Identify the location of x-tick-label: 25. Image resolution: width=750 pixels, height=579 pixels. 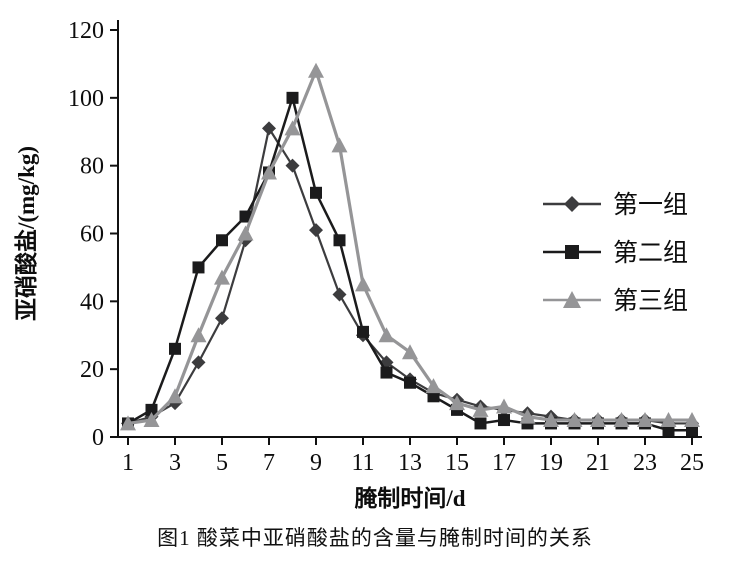
(692, 463).